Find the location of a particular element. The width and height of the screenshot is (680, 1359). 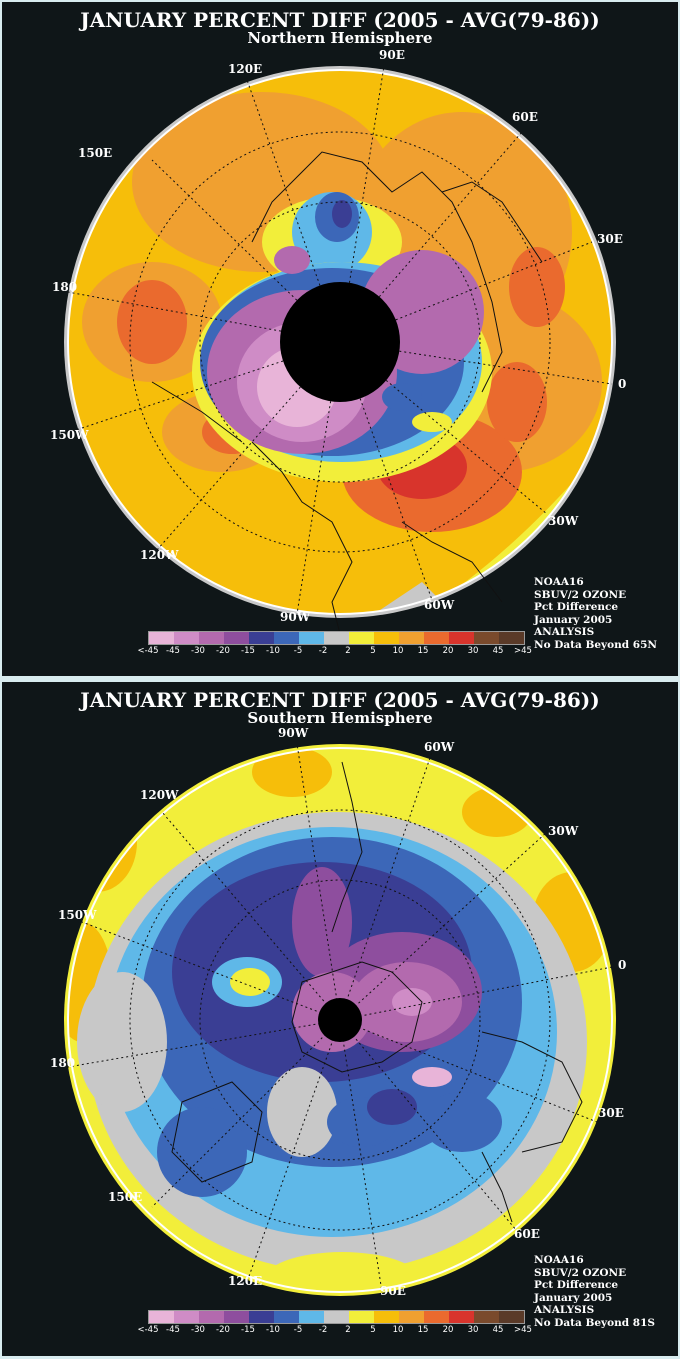

legend-tick-label: <-45 is located at coordinates (148, 651).